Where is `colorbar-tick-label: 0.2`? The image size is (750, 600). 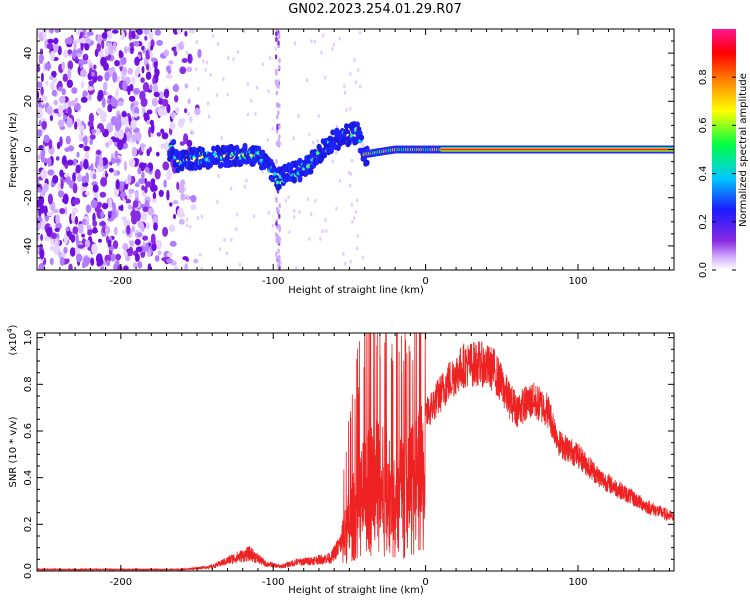 colorbar-tick-label: 0.2 is located at coordinates (703, 222).